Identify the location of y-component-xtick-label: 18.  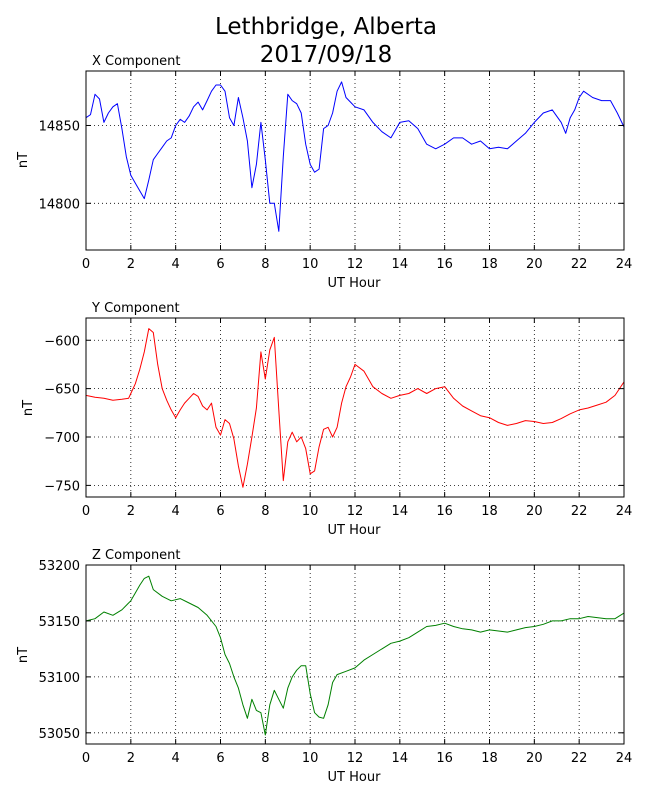
(489, 511).